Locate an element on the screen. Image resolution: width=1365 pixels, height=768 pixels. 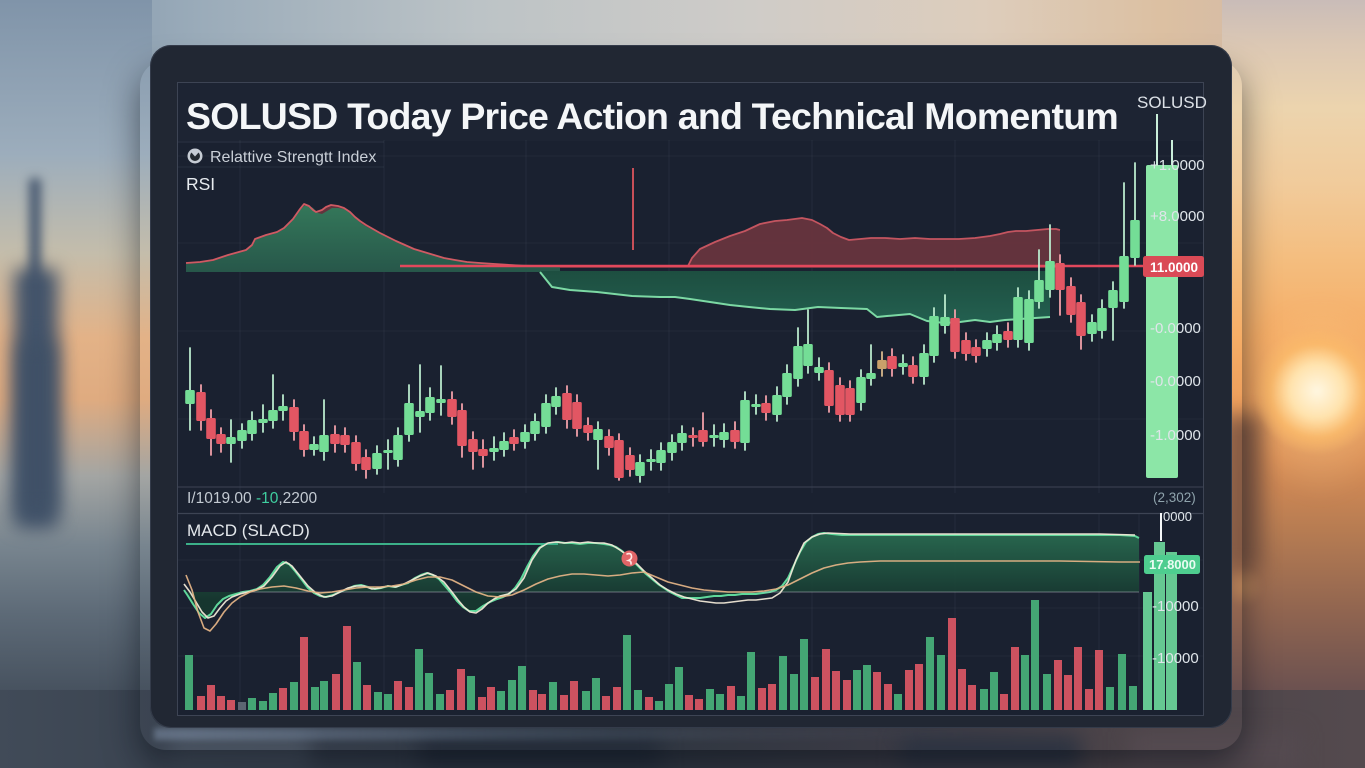
svg-text: -1.0000 is located at coordinates (1175, 435).